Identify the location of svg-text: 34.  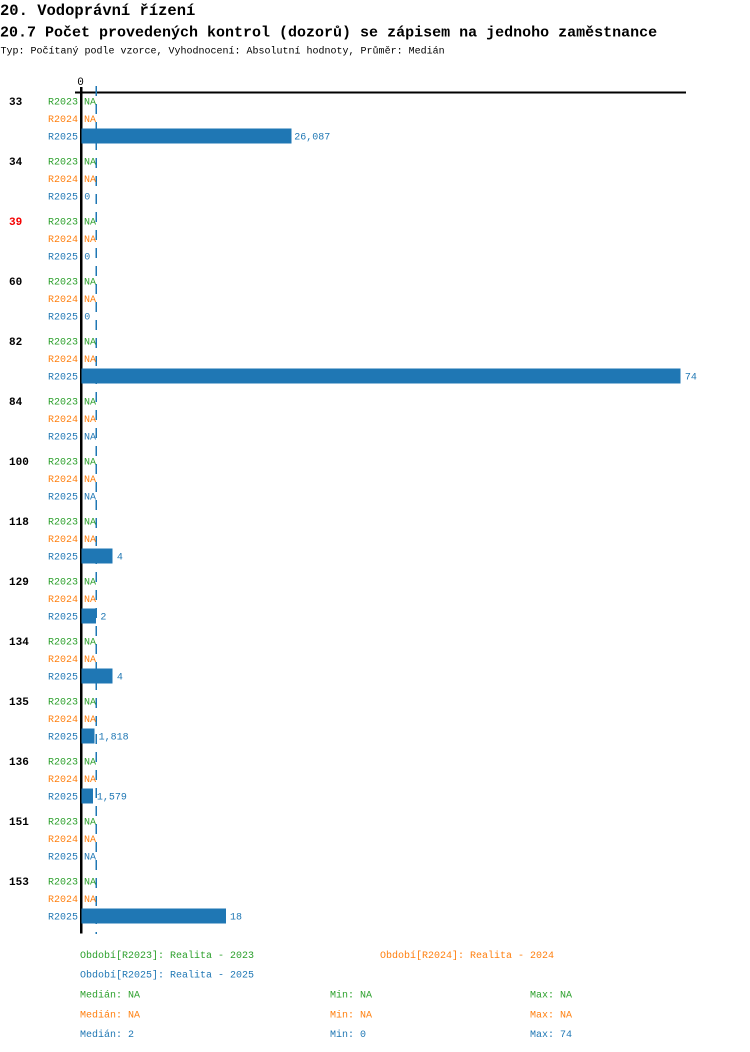
(16, 163).